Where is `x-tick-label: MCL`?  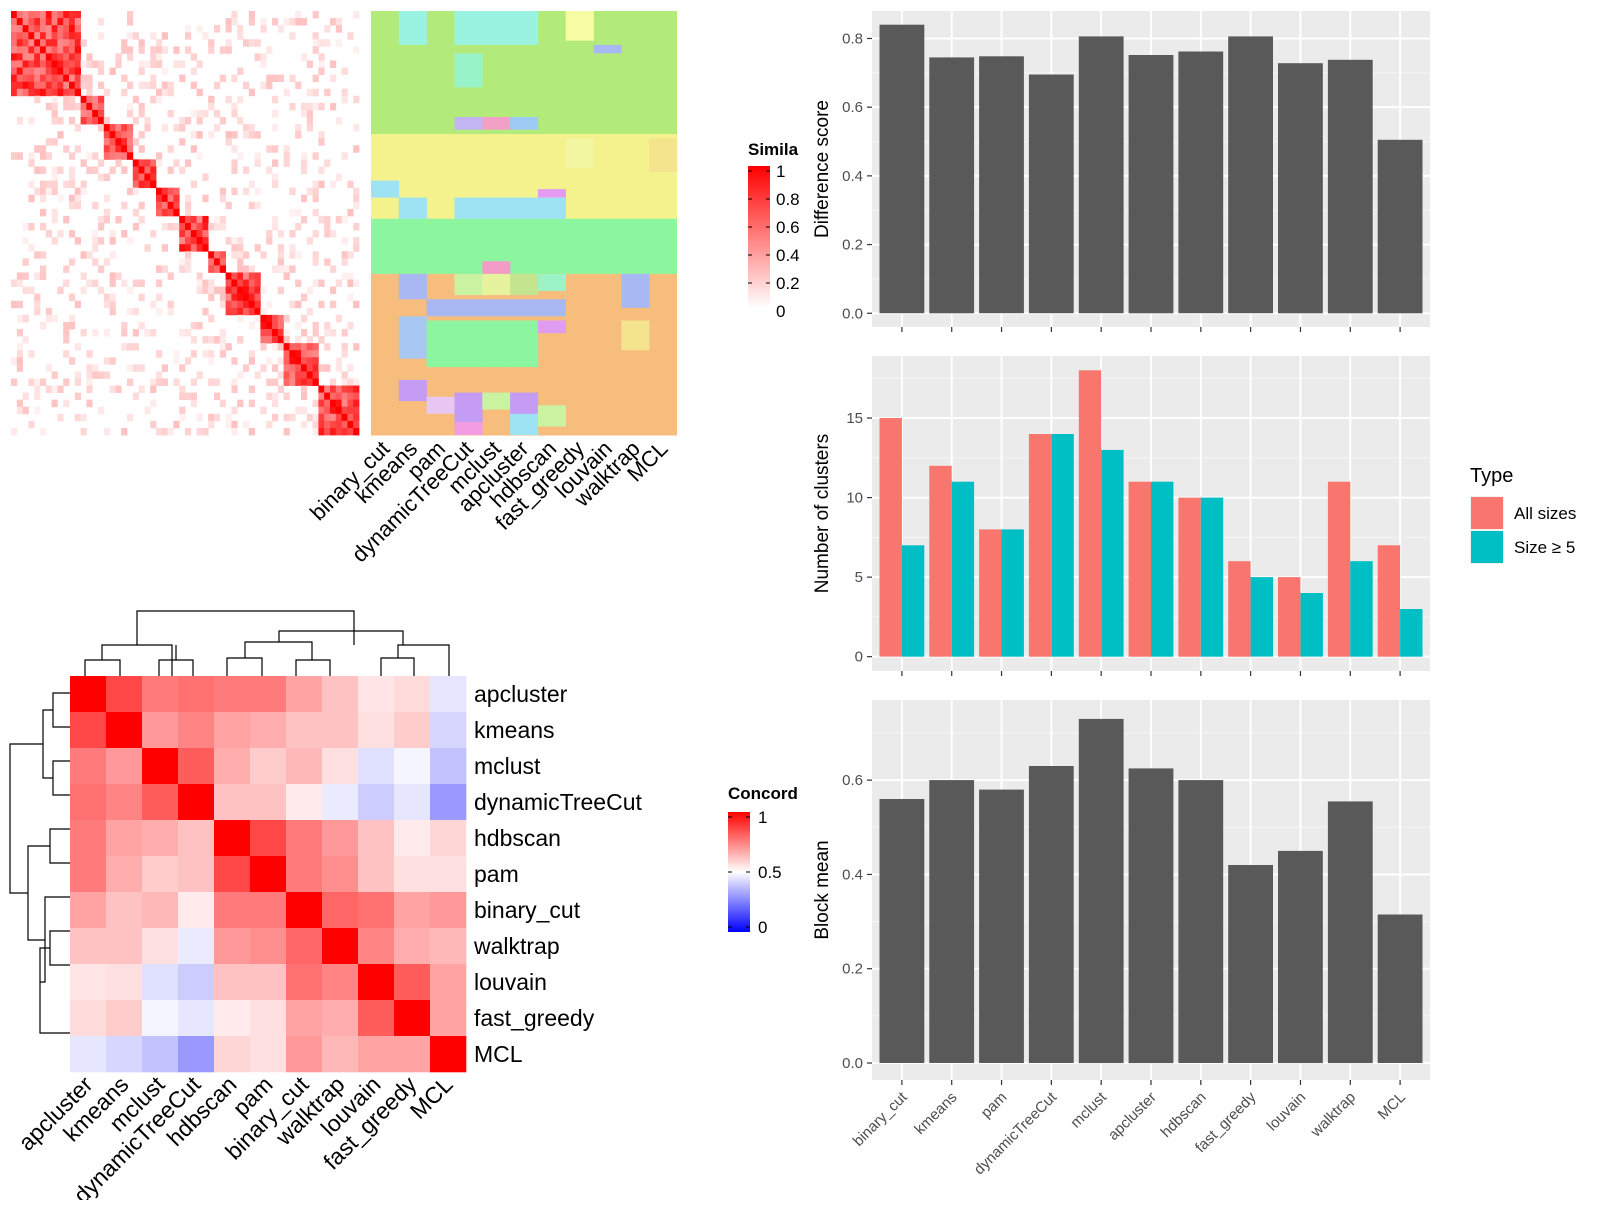
x-tick-label: MCL is located at coordinates (1392, 1106).